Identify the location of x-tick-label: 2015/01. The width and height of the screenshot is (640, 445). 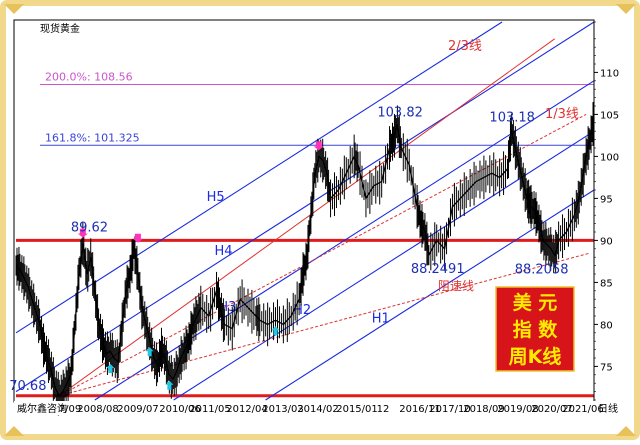
(357, 409).